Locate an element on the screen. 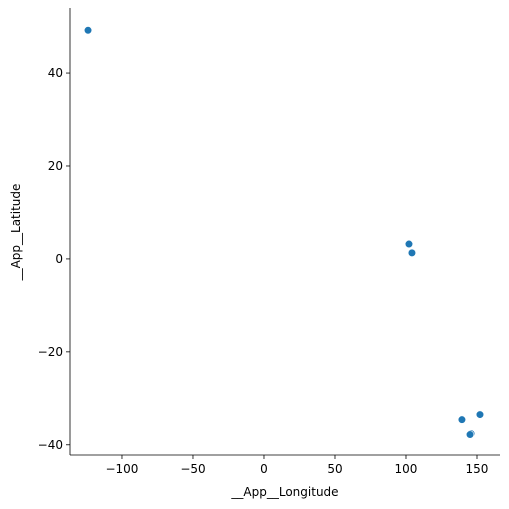 Image resolution: width=509 pixels, height=509 pixels. x-tick-label: 50 is located at coordinates (334, 469).